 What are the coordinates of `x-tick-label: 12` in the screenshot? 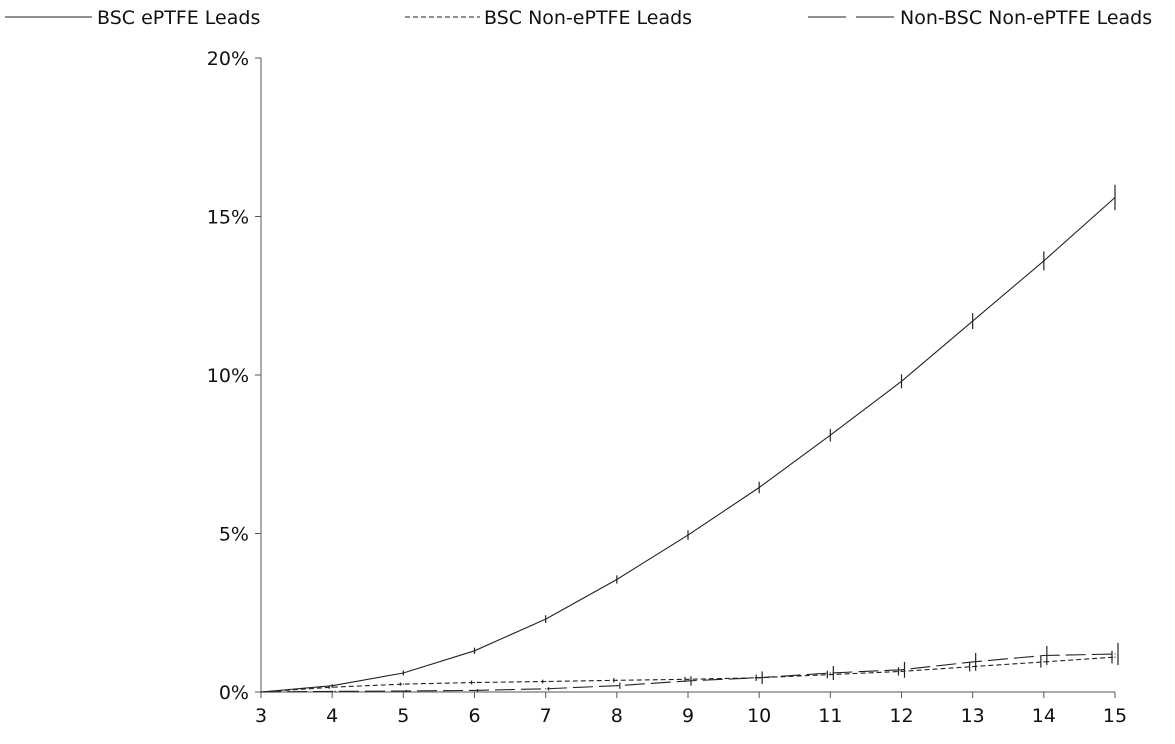 It's located at (901, 716).